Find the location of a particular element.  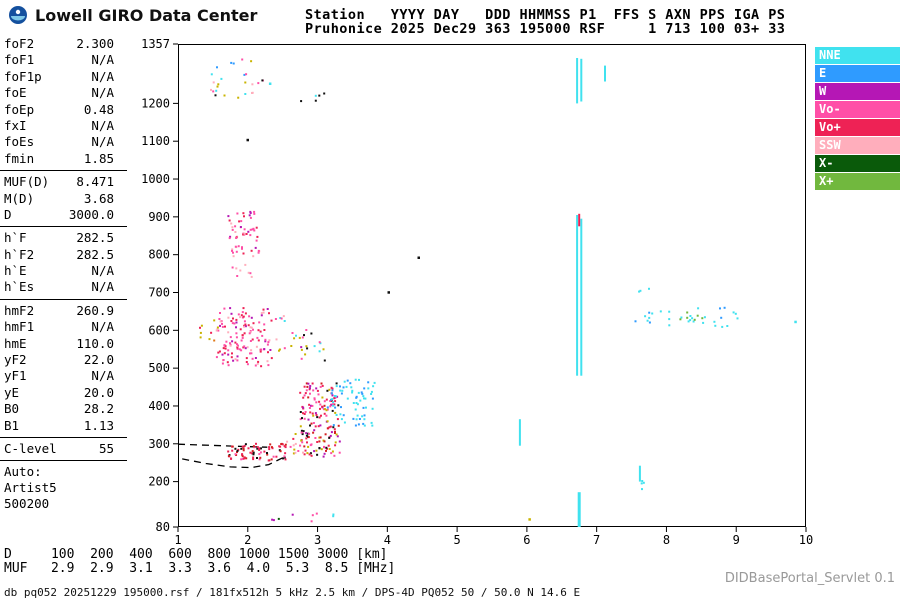

param-row: foF1p N/A is located at coordinates (57, 77).